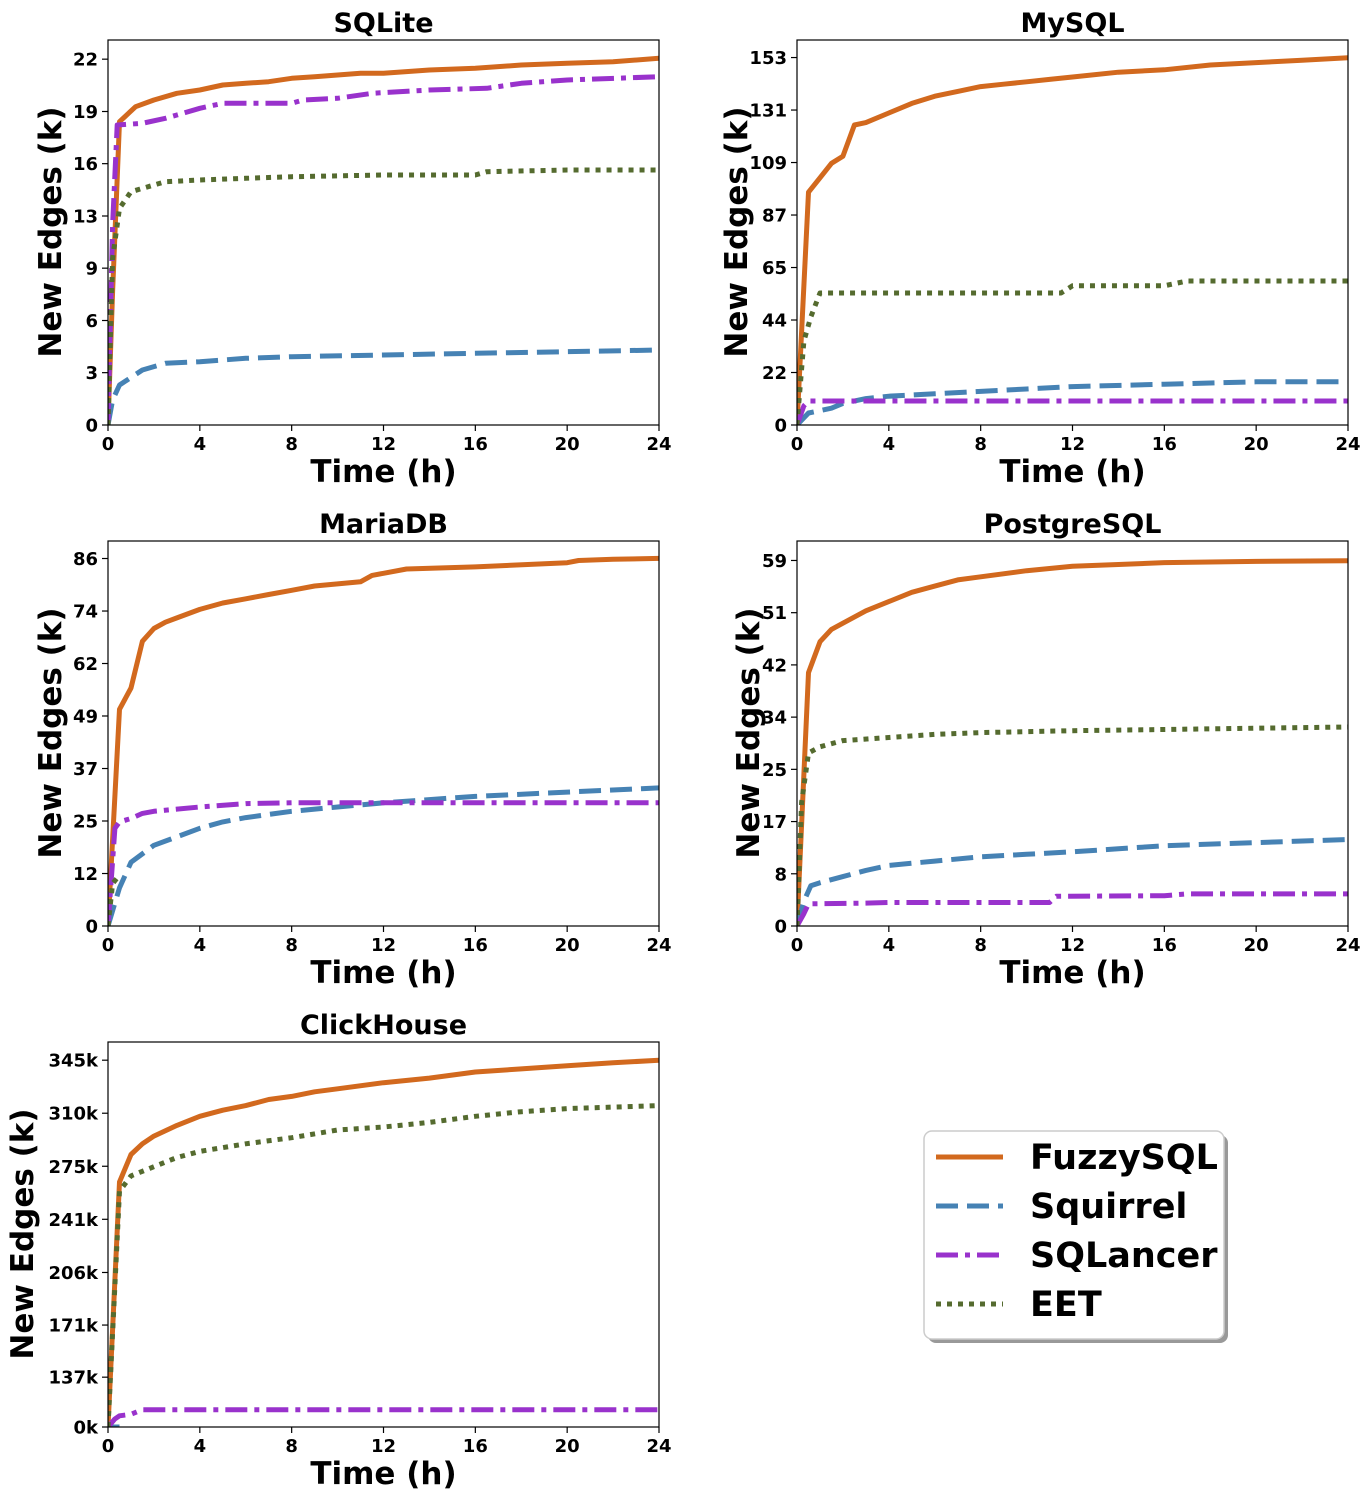 This screenshot has width=1371, height=1499. What do you see at coordinates (774, 613) in the screenshot?
I see `y-tick-label: 51` at bounding box center [774, 613].